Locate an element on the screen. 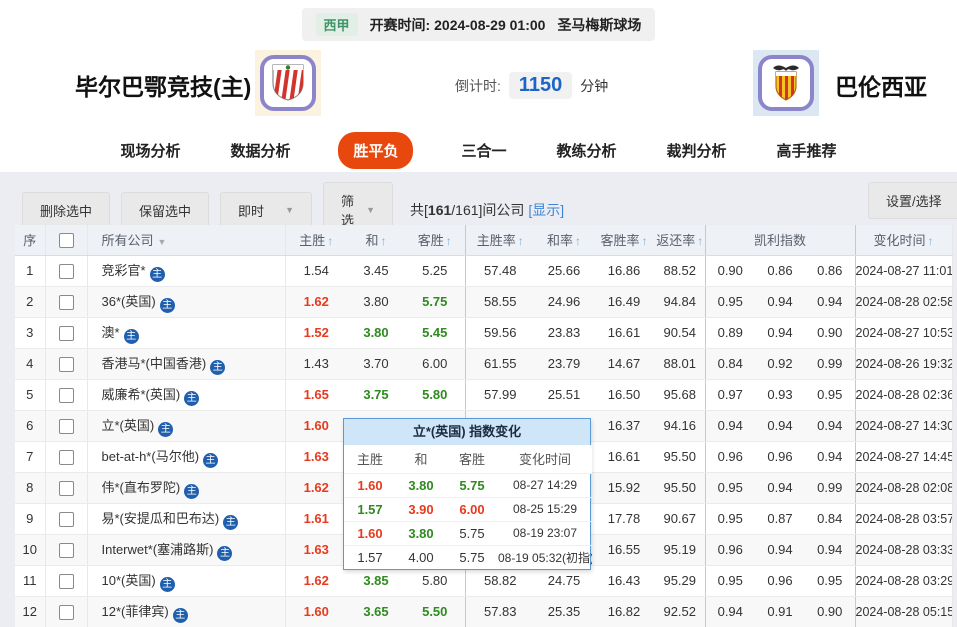 This screenshot has height=627, width=957. delete-selected-button: 删除选中 is located at coordinates (66, 210).